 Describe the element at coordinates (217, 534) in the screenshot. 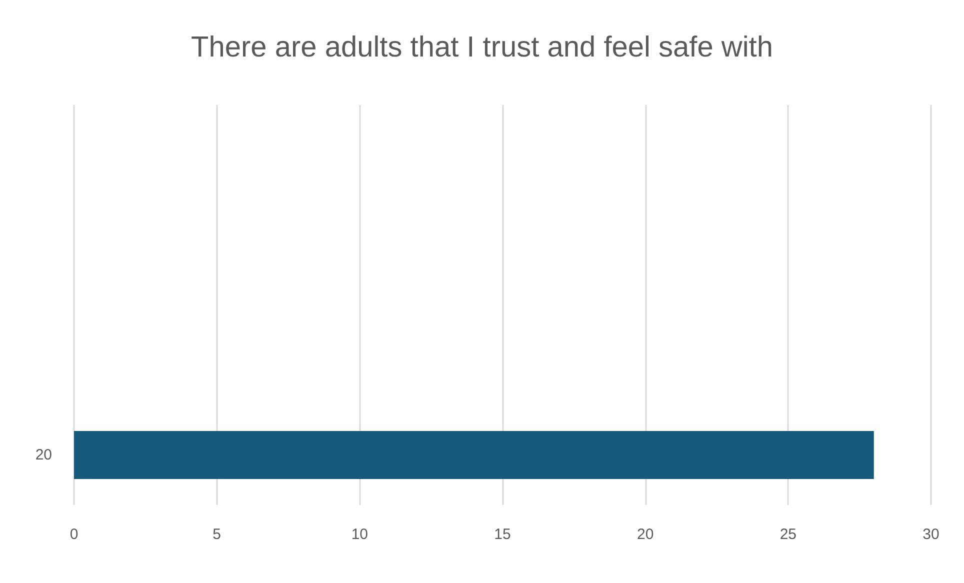

I see `x-tick-label: 5` at that location.